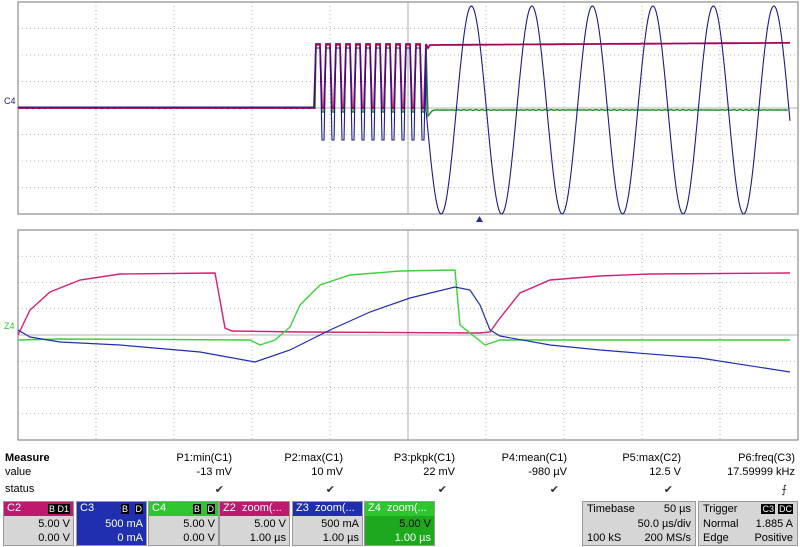  I want to click on upper-trace-magenta, so click(404, 75).